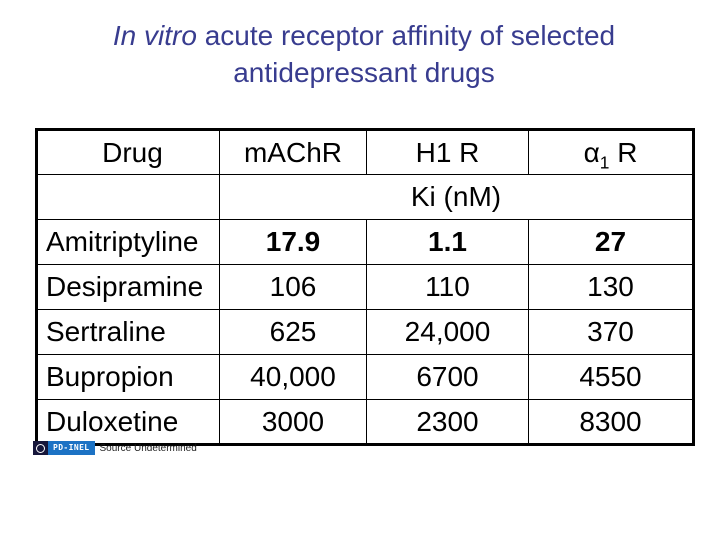 This screenshot has height=546, width=728. Describe the element at coordinates (447, 377) in the screenshot. I see `h1r-value-cell: 6700` at that location.